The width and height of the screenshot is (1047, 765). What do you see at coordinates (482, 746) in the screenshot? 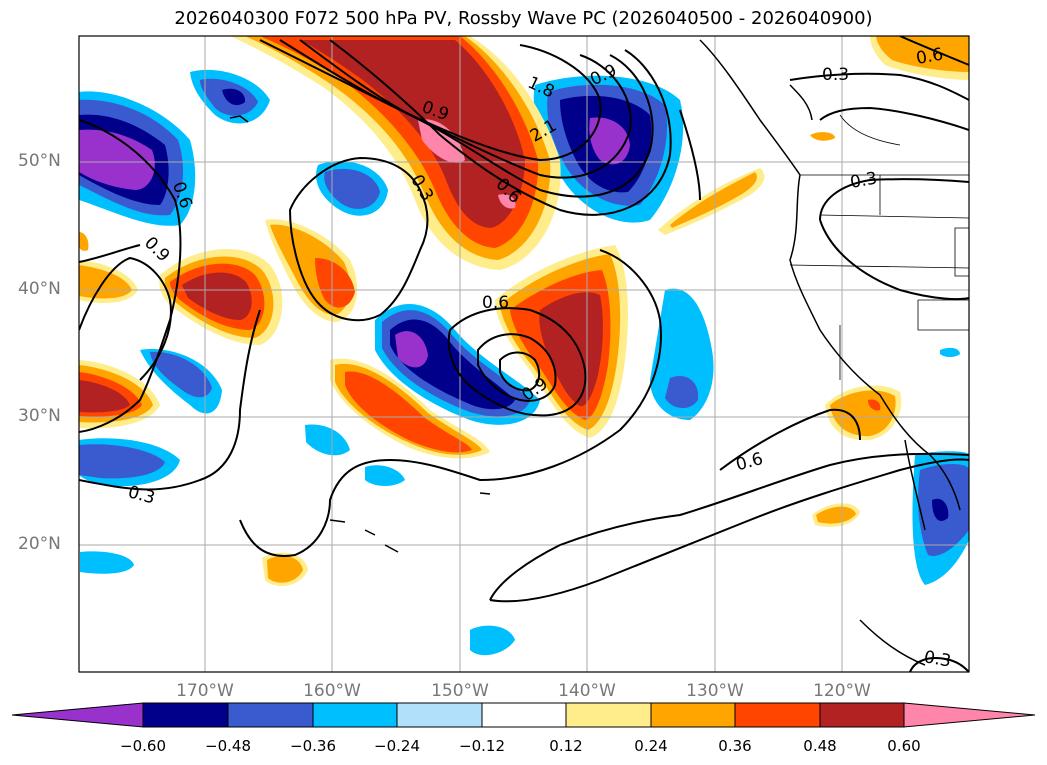
I see `colorbar-tick-label: −0.12` at bounding box center [482, 746].